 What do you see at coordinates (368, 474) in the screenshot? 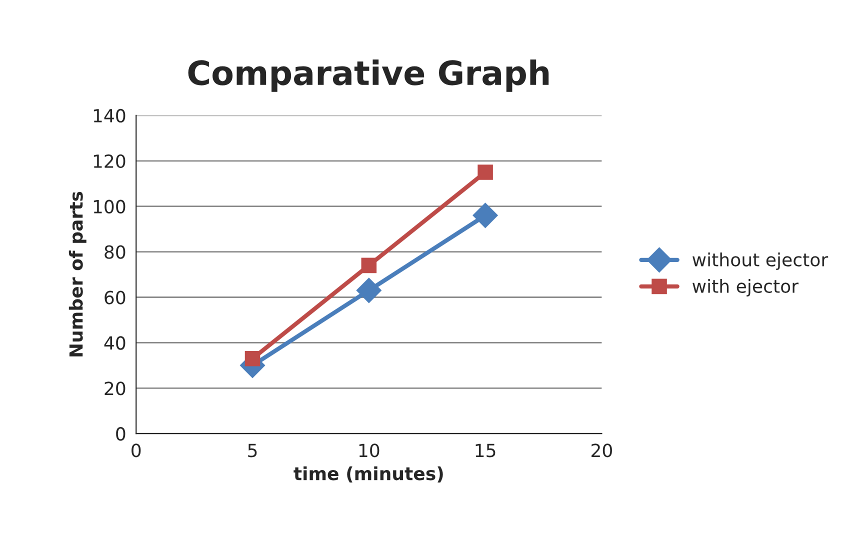
I see `x-axis-title: time (minutes)` at bounding box center [368, 474].